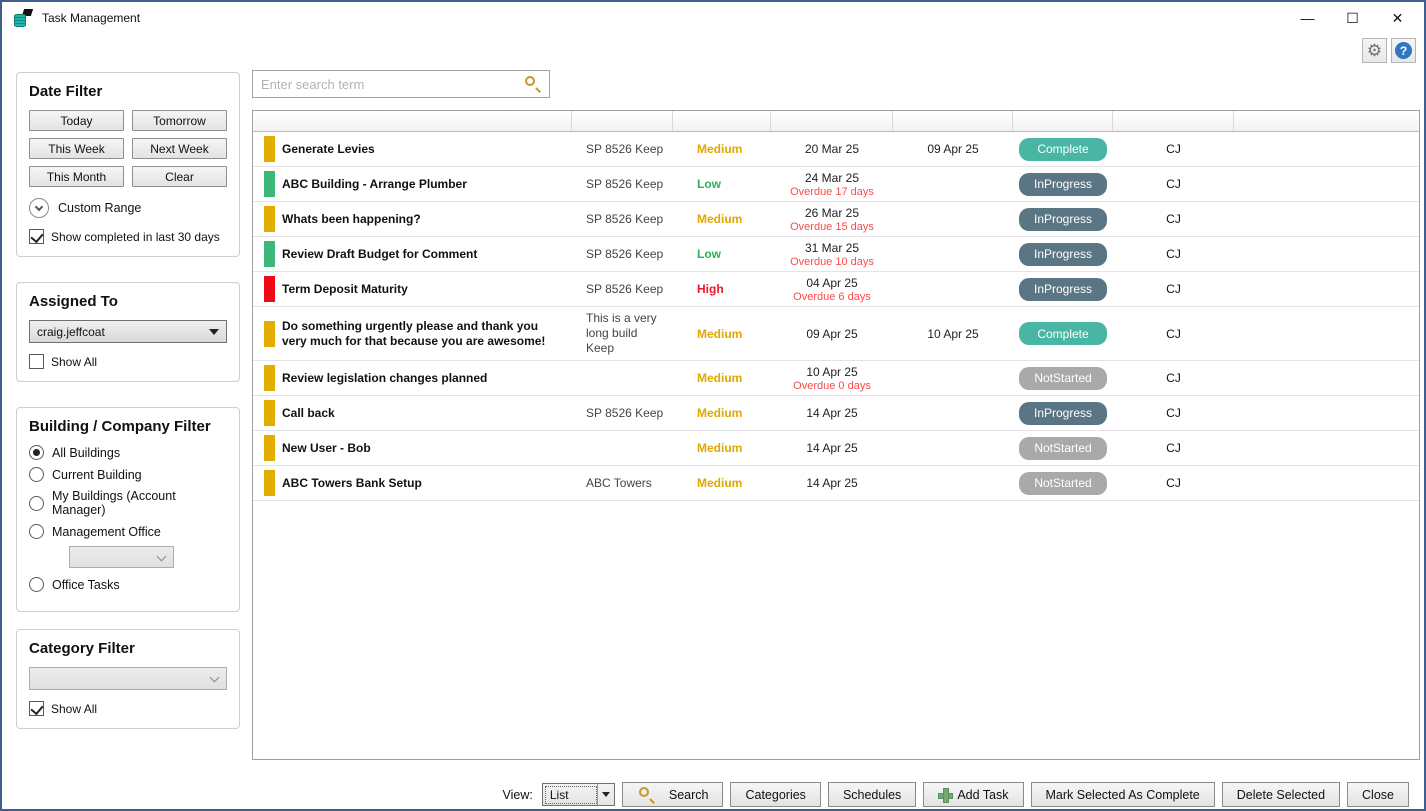 This screenshot has height=811, width=1426. I want to click on help-button: ?, so click(1403, 50).